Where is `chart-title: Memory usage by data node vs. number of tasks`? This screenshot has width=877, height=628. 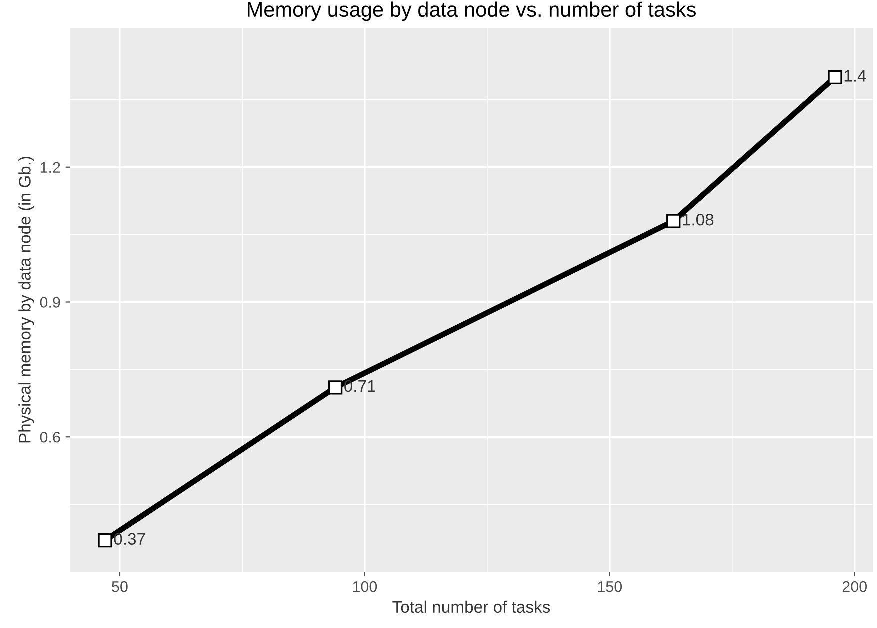 chart-title: Memory usage by data node vs. number of tasks is located at coordinates (472, 12).